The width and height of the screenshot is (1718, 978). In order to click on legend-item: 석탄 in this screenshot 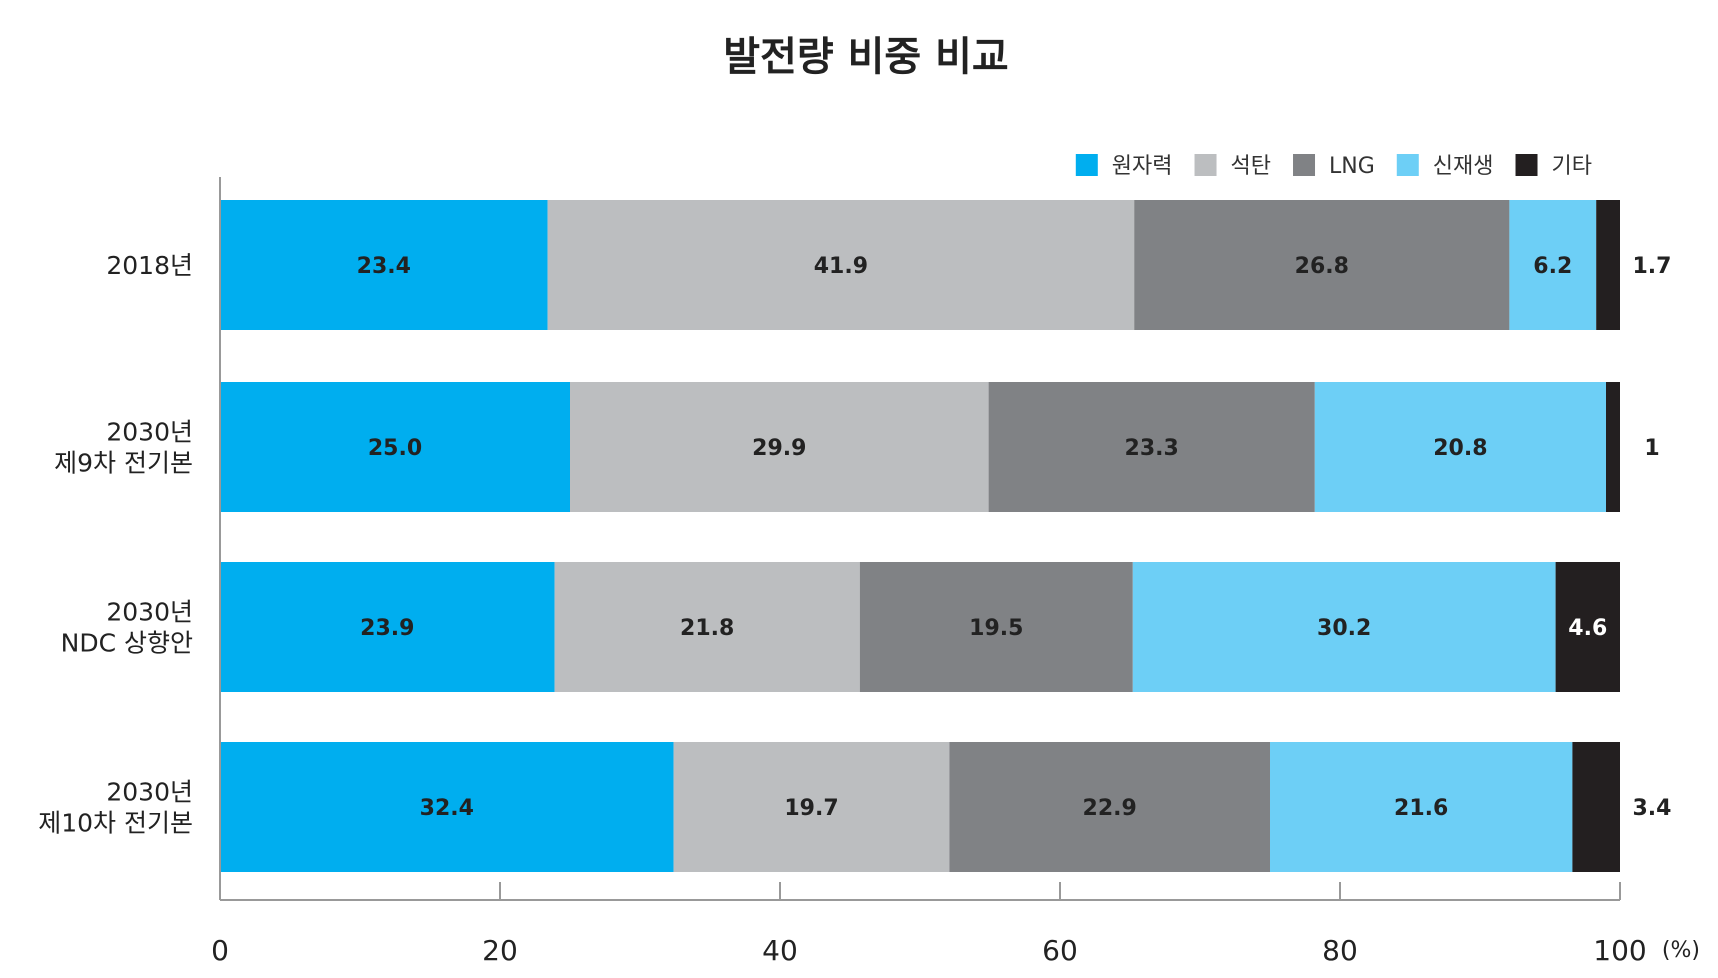, I will do `click(1232, 166)`.